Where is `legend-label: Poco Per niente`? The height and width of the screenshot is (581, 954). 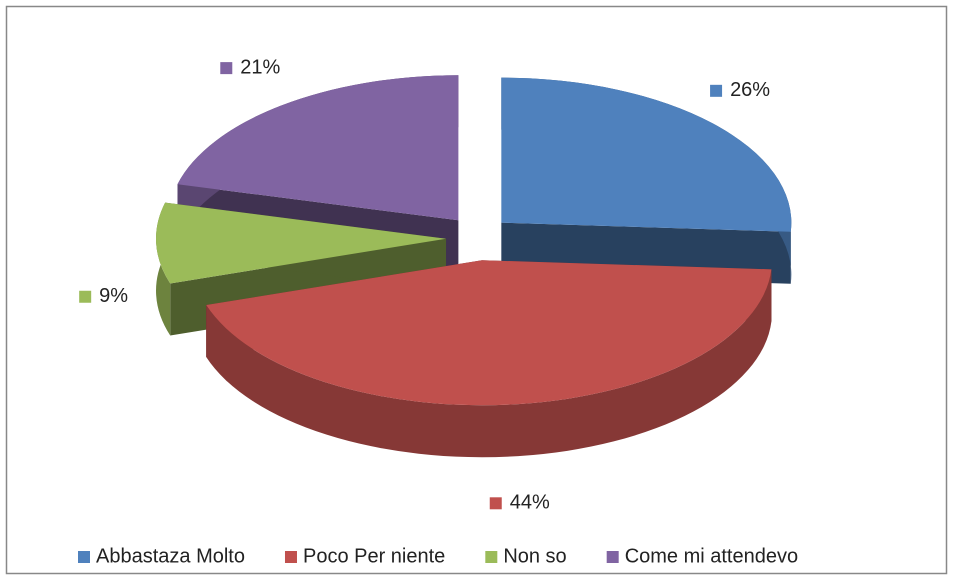 legend-label: Poco Per niente is located at coordinates (374, 556).